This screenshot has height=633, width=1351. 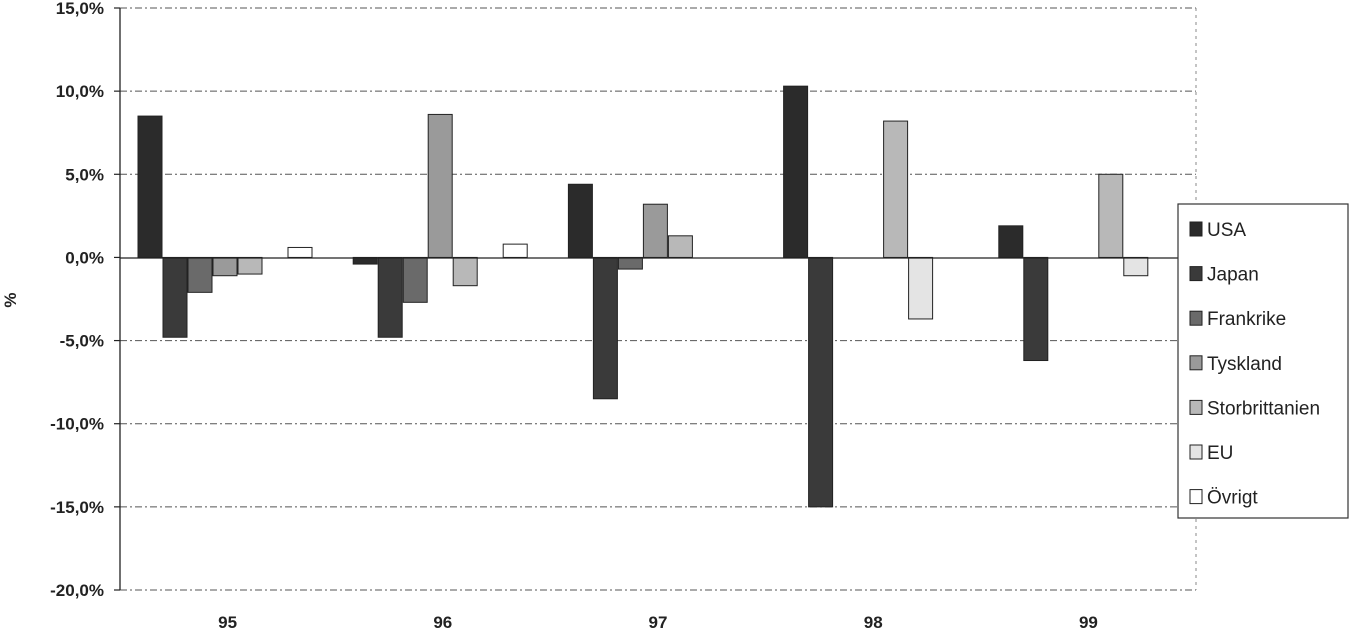 I want to click on legend-label: Tyskland, so click(x=1244, y=364).